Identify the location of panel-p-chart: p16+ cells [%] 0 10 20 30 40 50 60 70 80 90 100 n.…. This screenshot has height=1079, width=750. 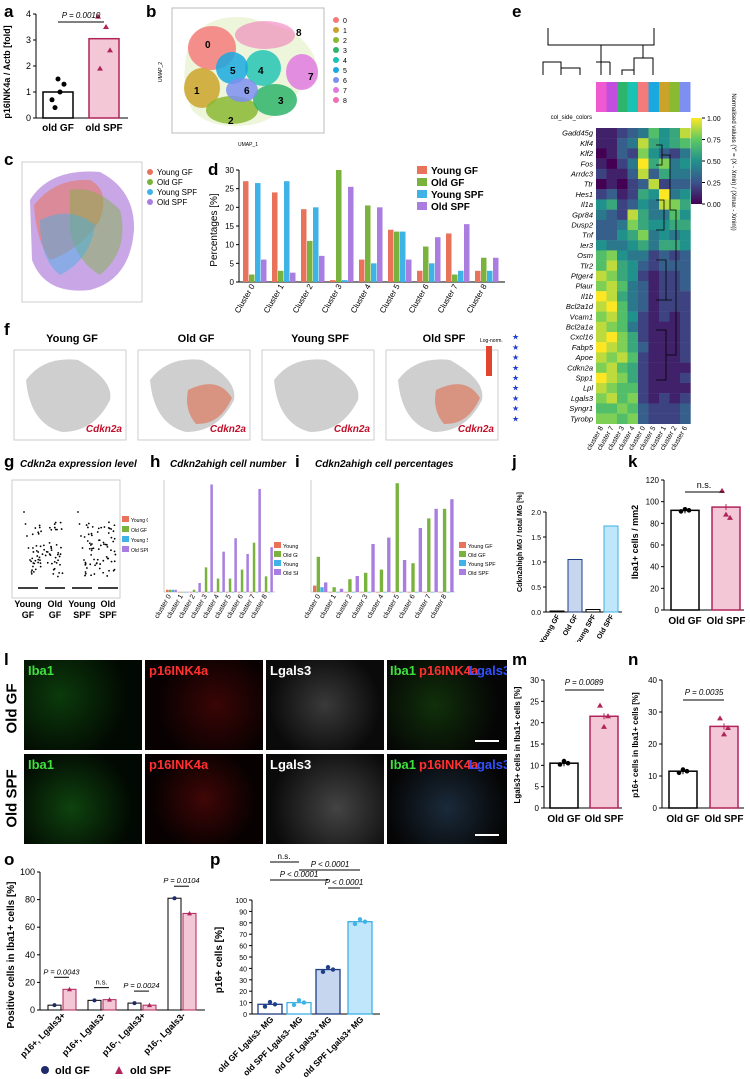
(297, 965).